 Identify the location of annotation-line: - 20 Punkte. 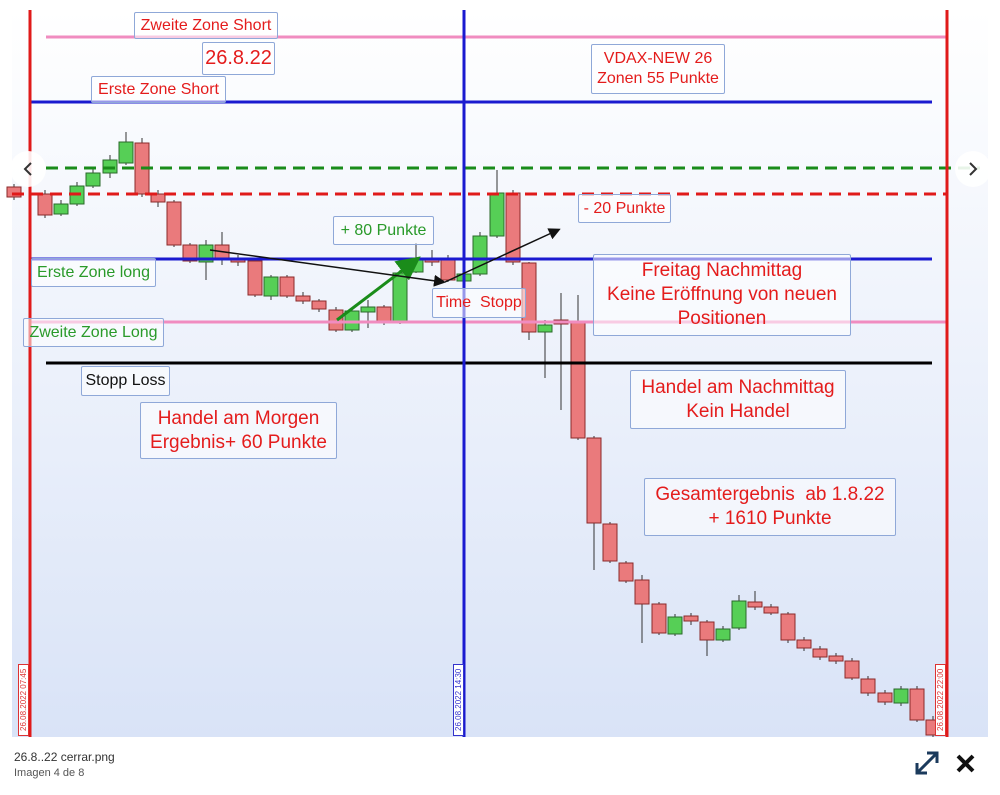
(624, 208).